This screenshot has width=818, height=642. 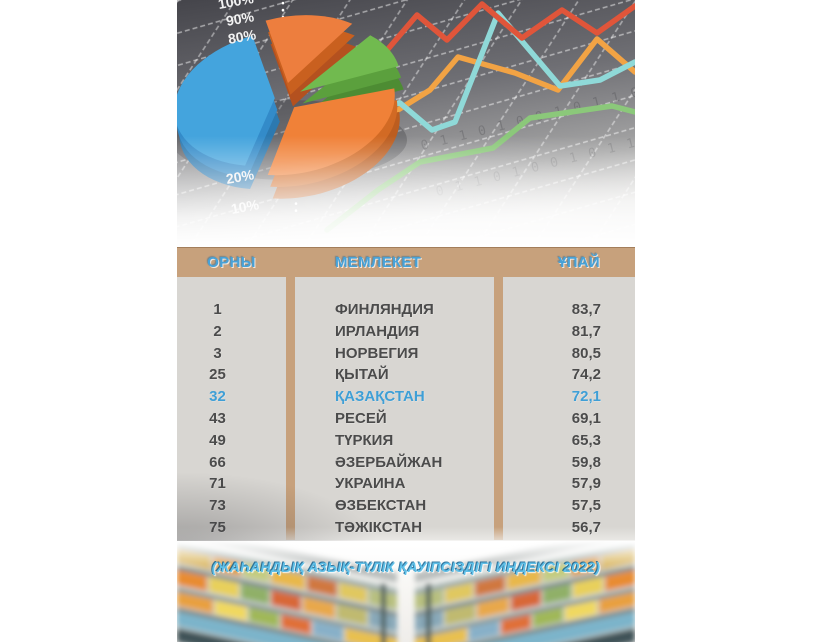 I want to click on rank-cell: 71, so click(x=217, y=484).